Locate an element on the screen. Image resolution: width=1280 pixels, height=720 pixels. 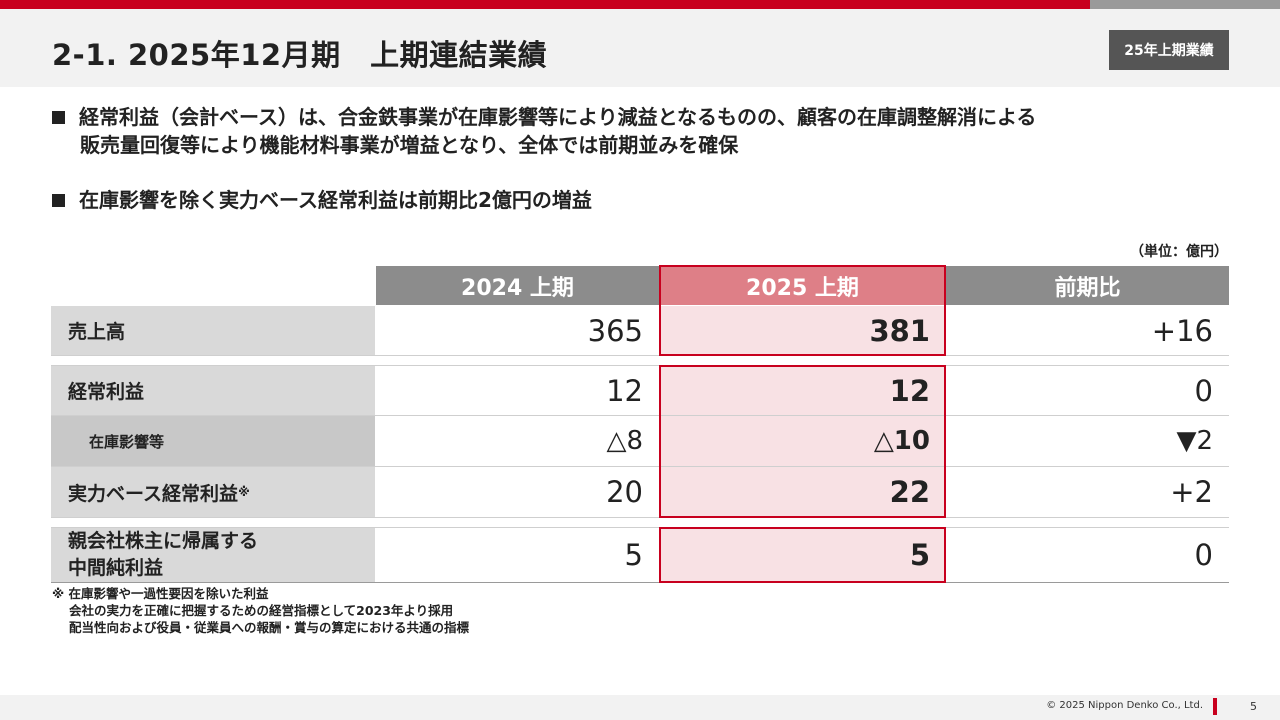
row-label-net-income: 親会社株主に帰属する 中間純利益 is located at coordinates (213, 555).